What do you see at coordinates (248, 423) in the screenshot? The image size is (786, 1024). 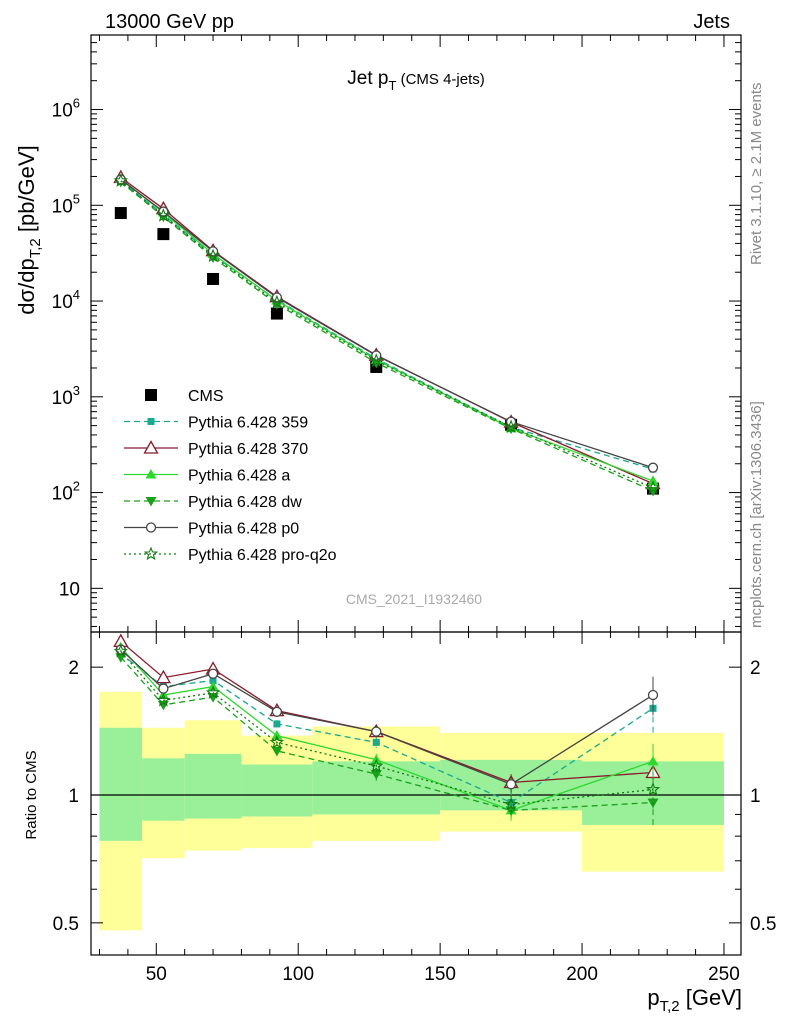 I see `legend-label: Pythia 6.428 359` at bounding box center [248, 423].